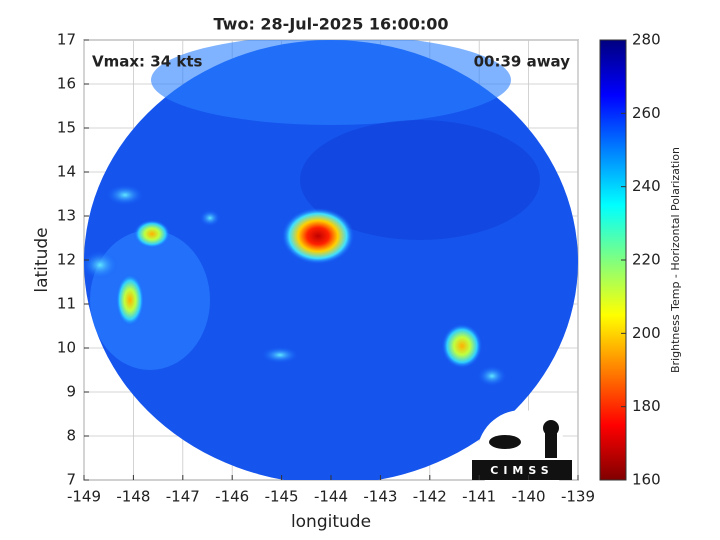  Describe the element at coordinates (42, 259) in the screenshot. I see `y-axis-label: latitude` at that location.